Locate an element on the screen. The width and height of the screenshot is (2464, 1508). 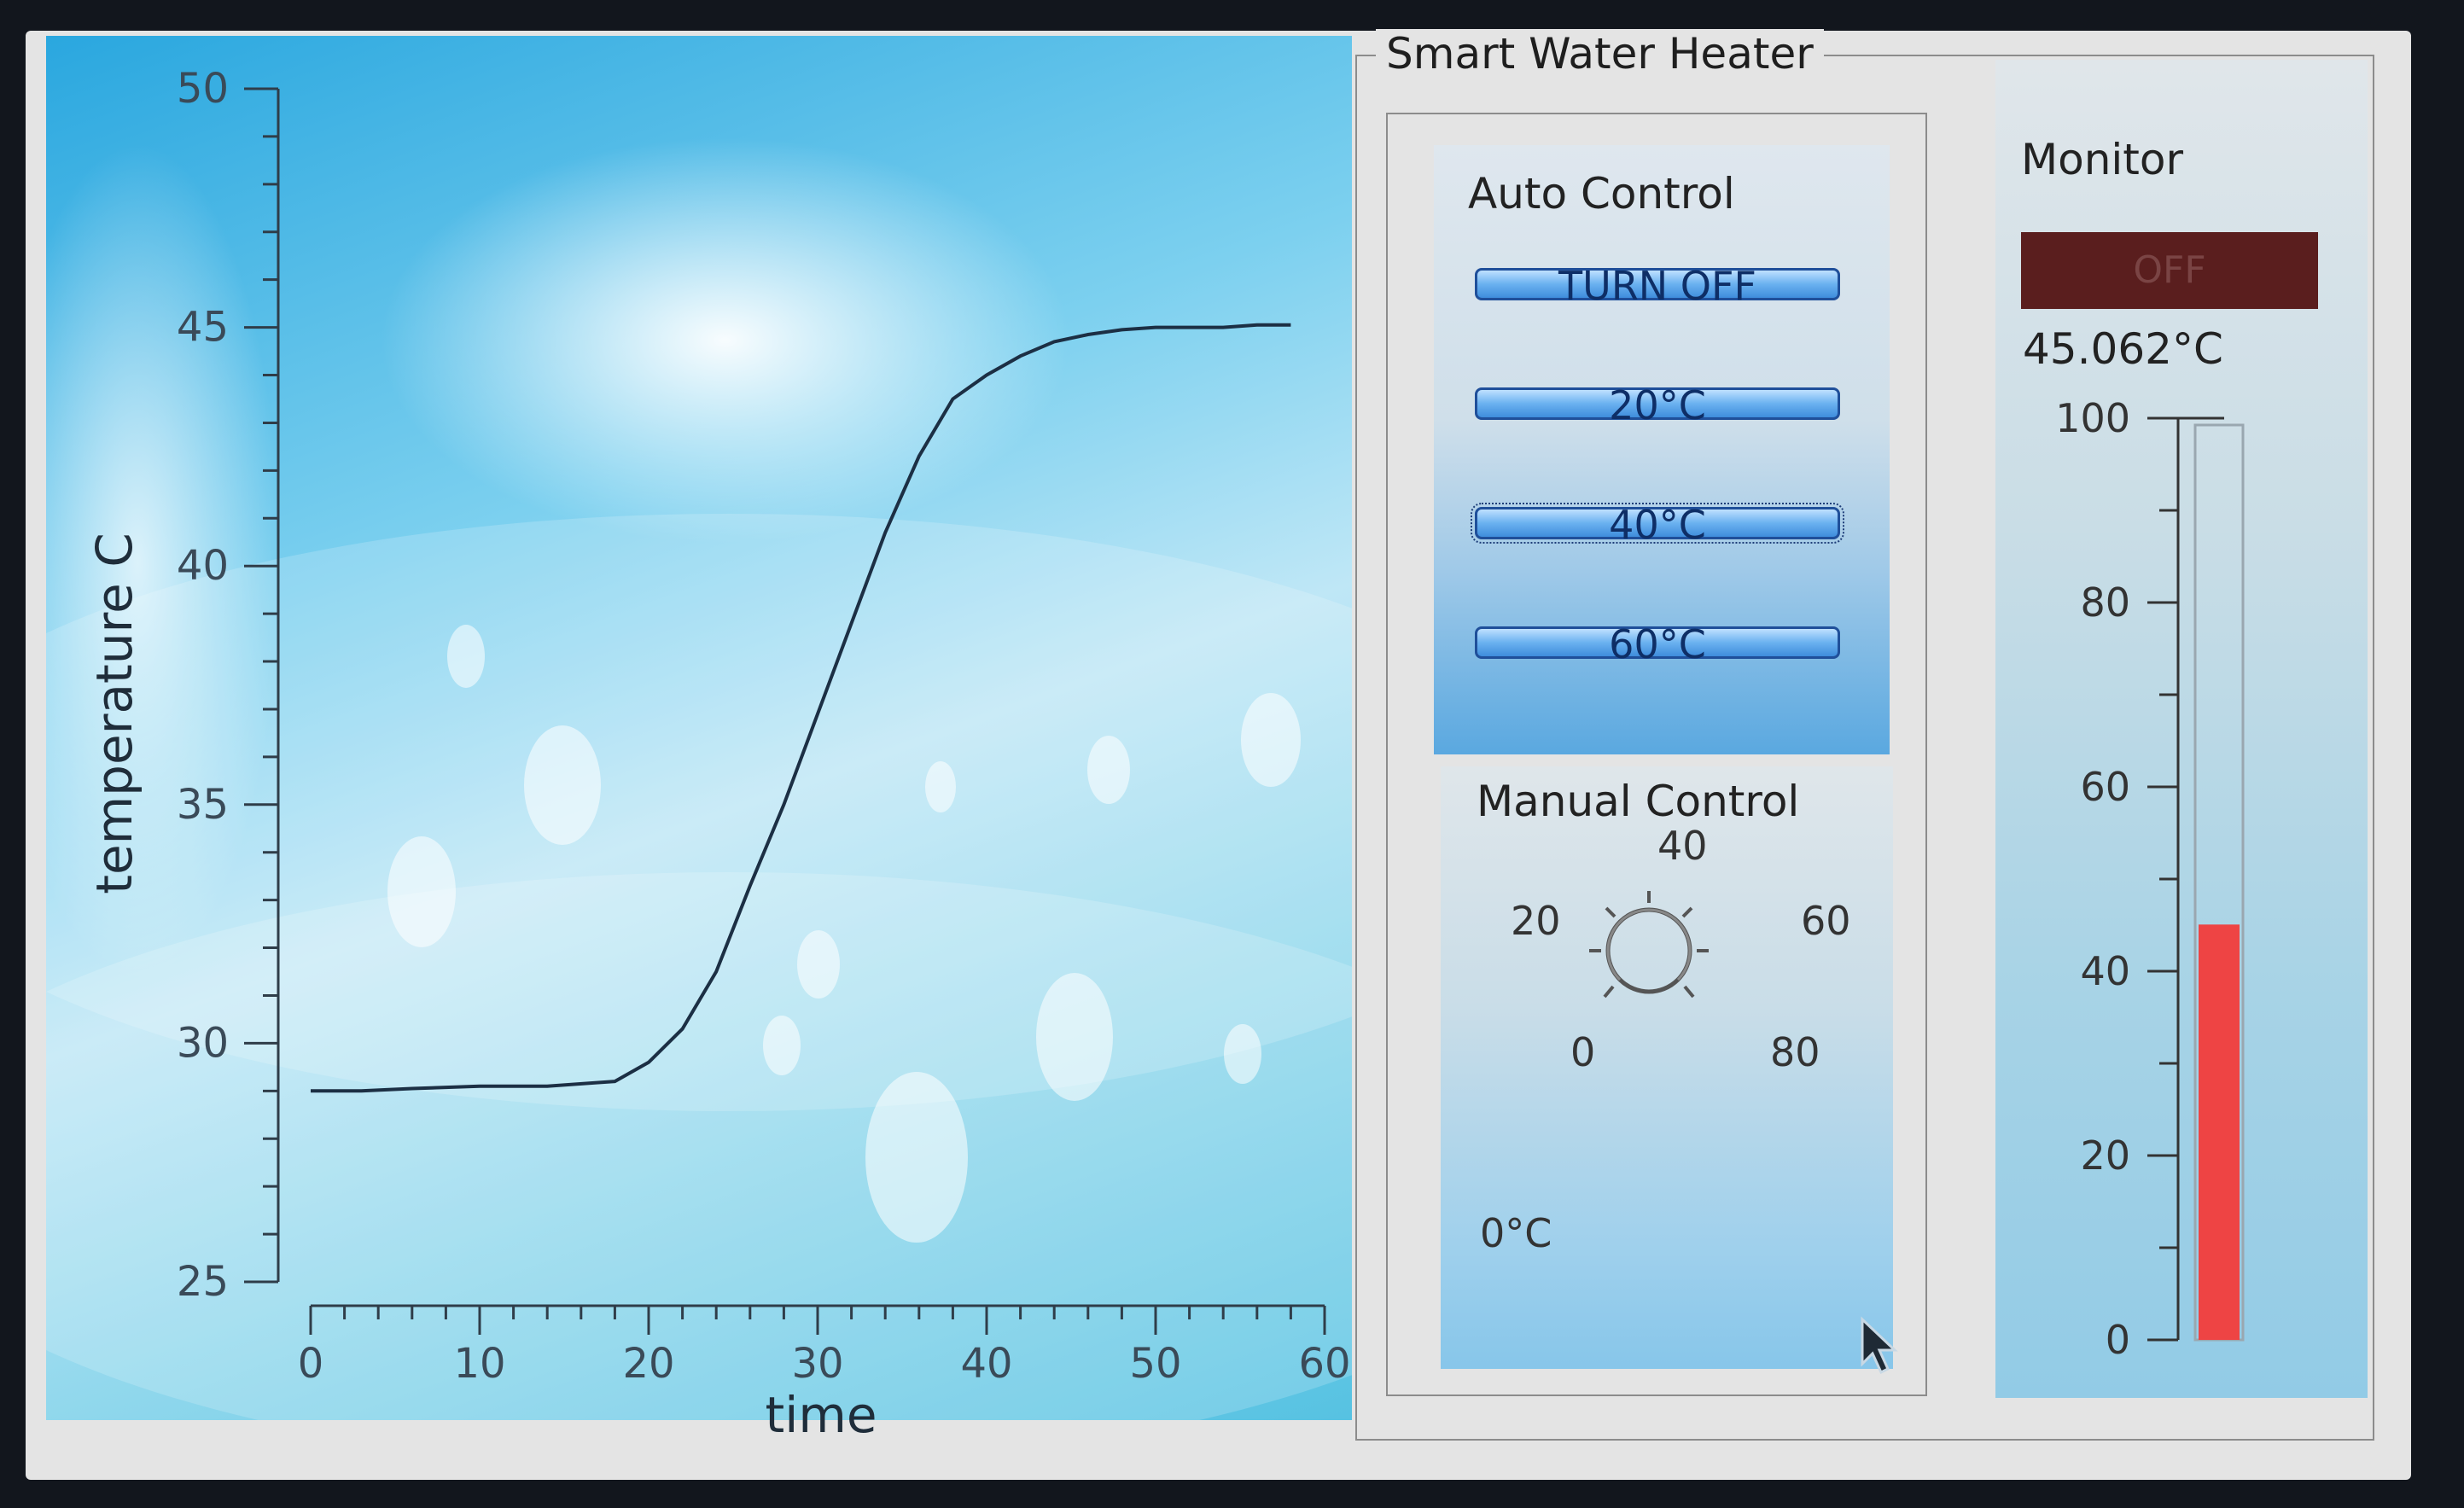
x-tick-label: 30 is located at coordinates (817, 1364).